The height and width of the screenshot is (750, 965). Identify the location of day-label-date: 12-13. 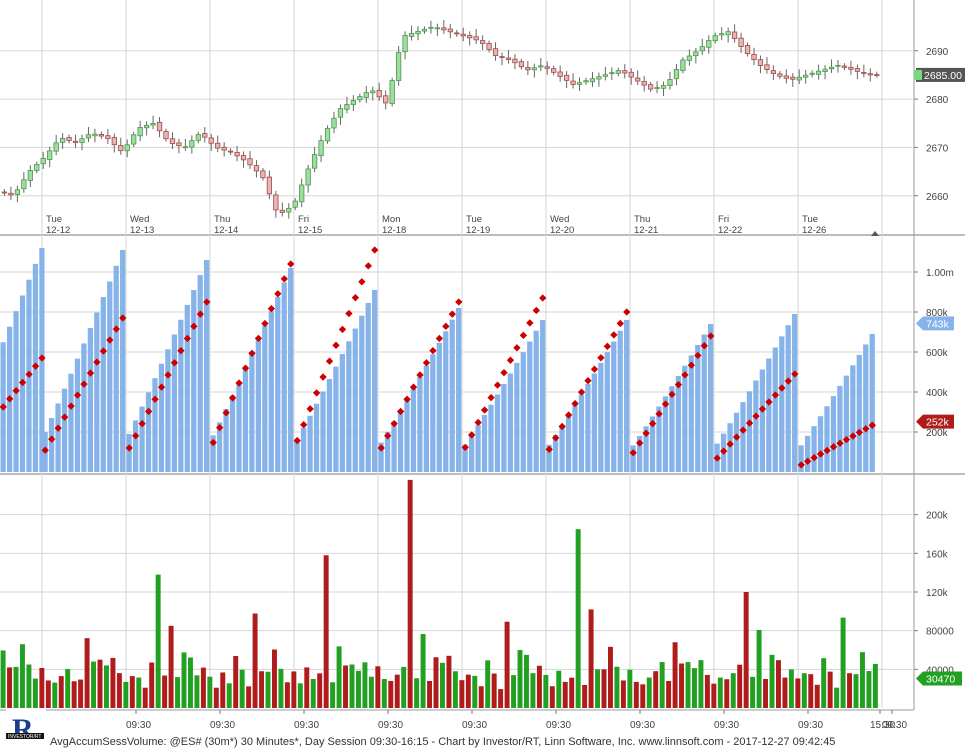
(142, 230).